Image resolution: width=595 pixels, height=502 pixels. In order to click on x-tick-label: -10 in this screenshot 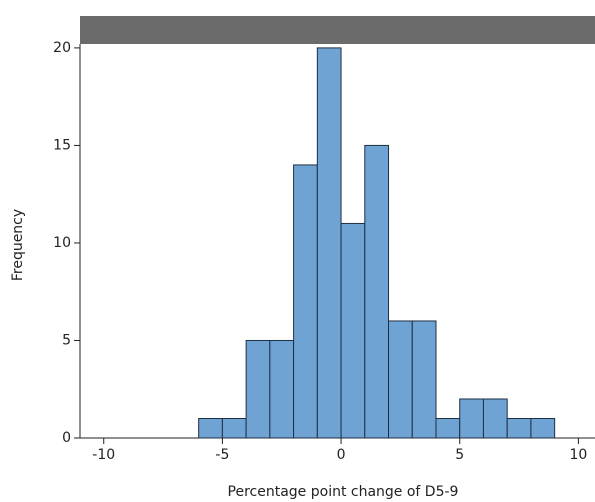, I will do `click(103, 455)`.